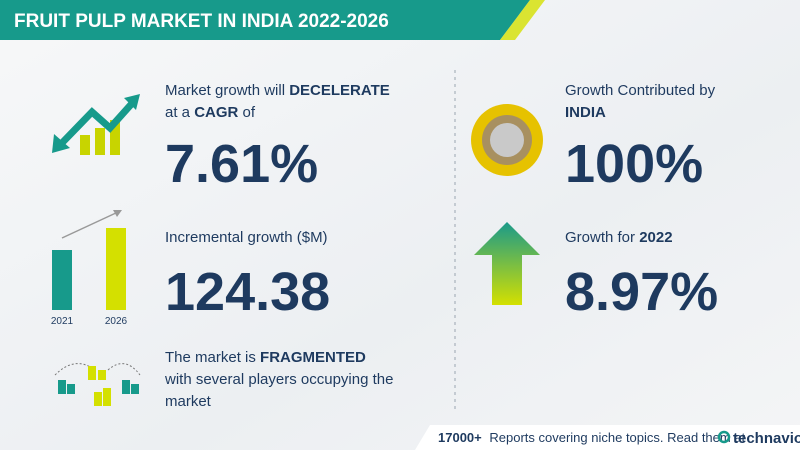  I want to click on icon-label: 2026, so click(116, 321).